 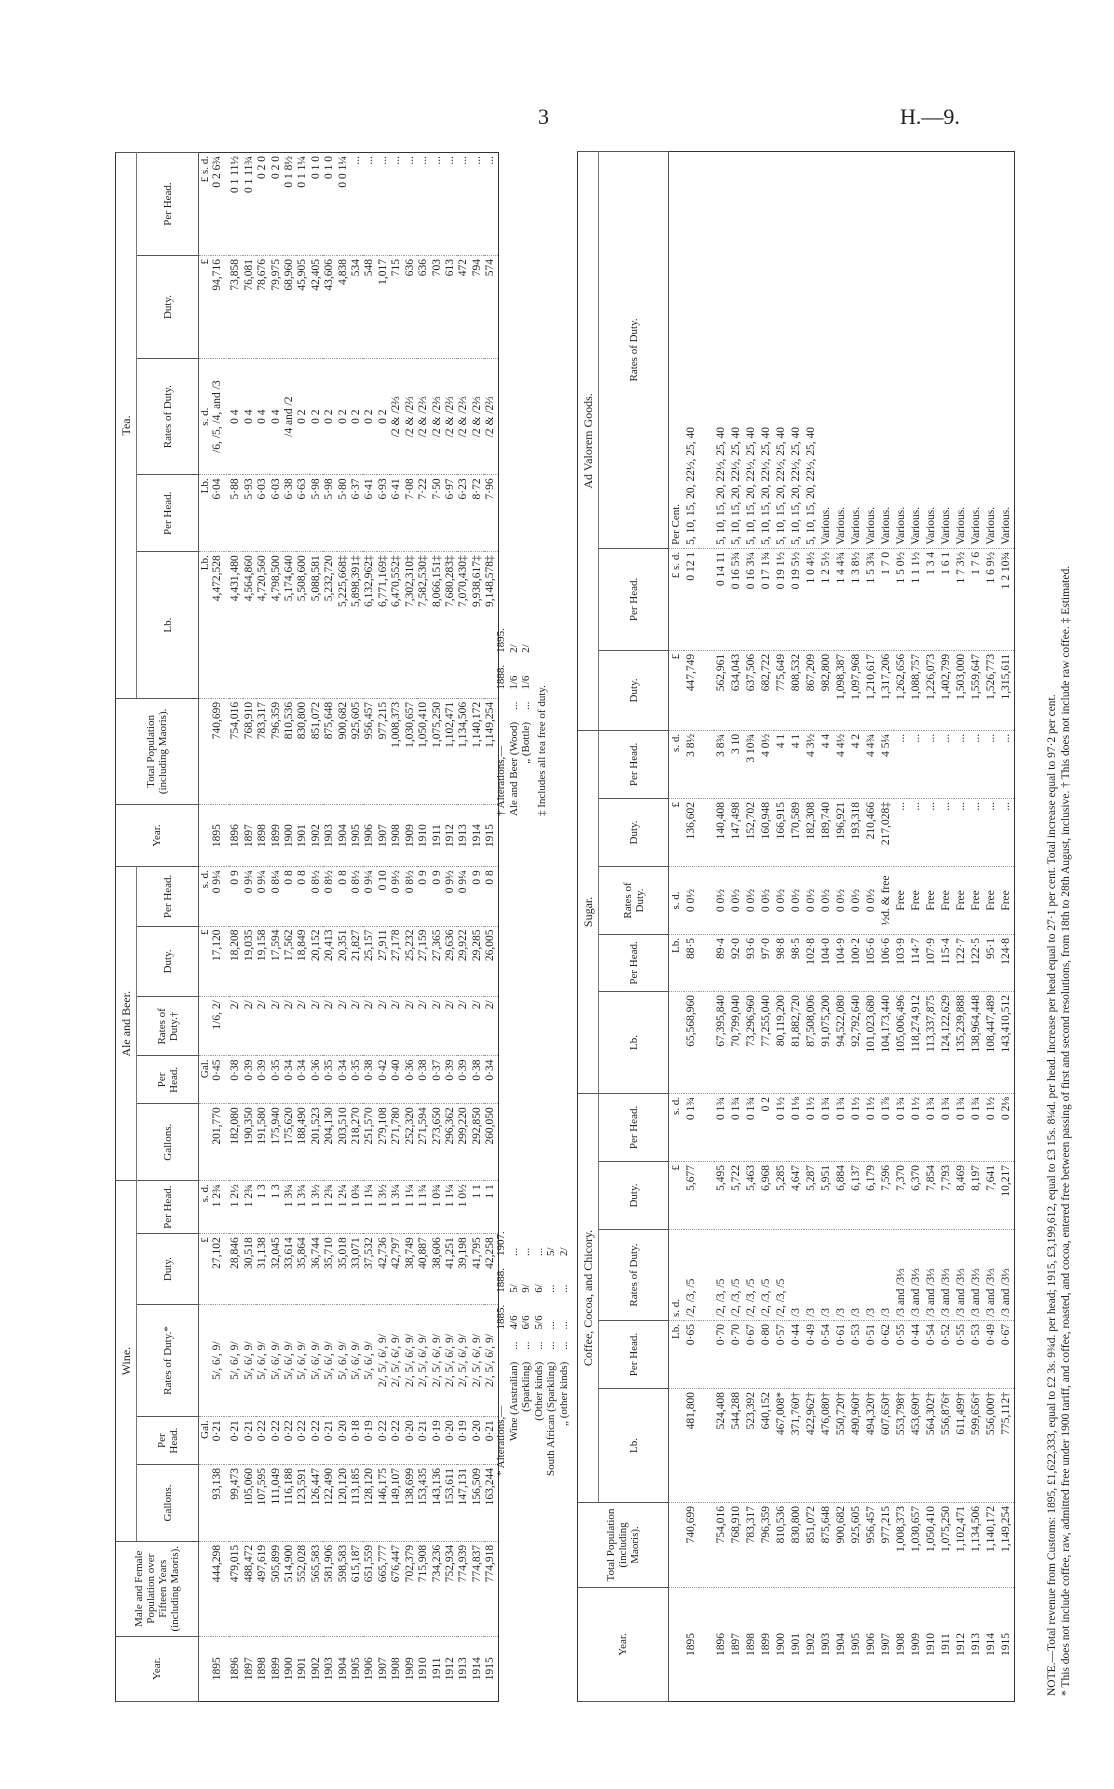 I want to click on male-female-population-cell: 651,559, so click(x=370, y=1589).